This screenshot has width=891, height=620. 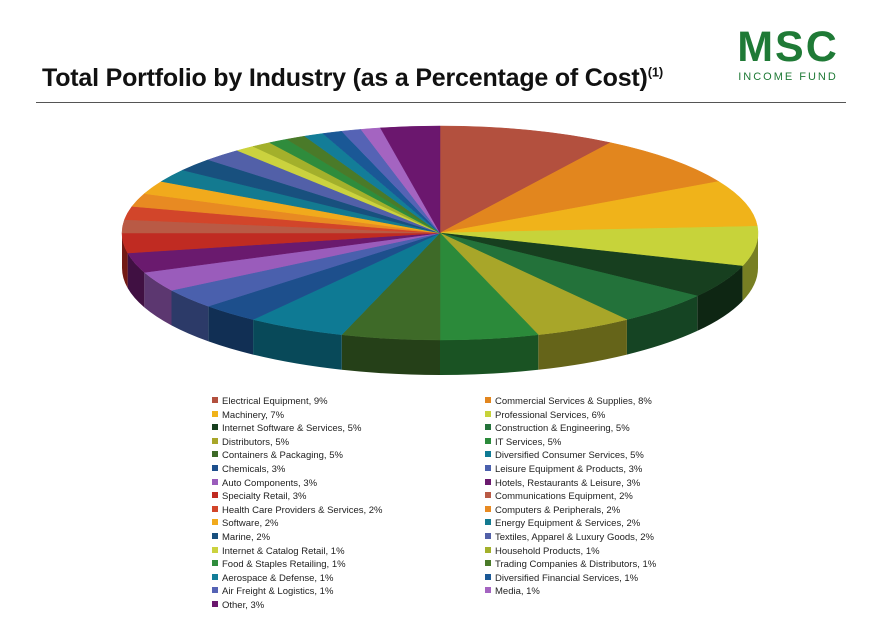 What do you see at coordinates (282, 456) in the screenshot?
I see `legend-label: Containers & Packaging, 5%` at bounding box center [282, 456].